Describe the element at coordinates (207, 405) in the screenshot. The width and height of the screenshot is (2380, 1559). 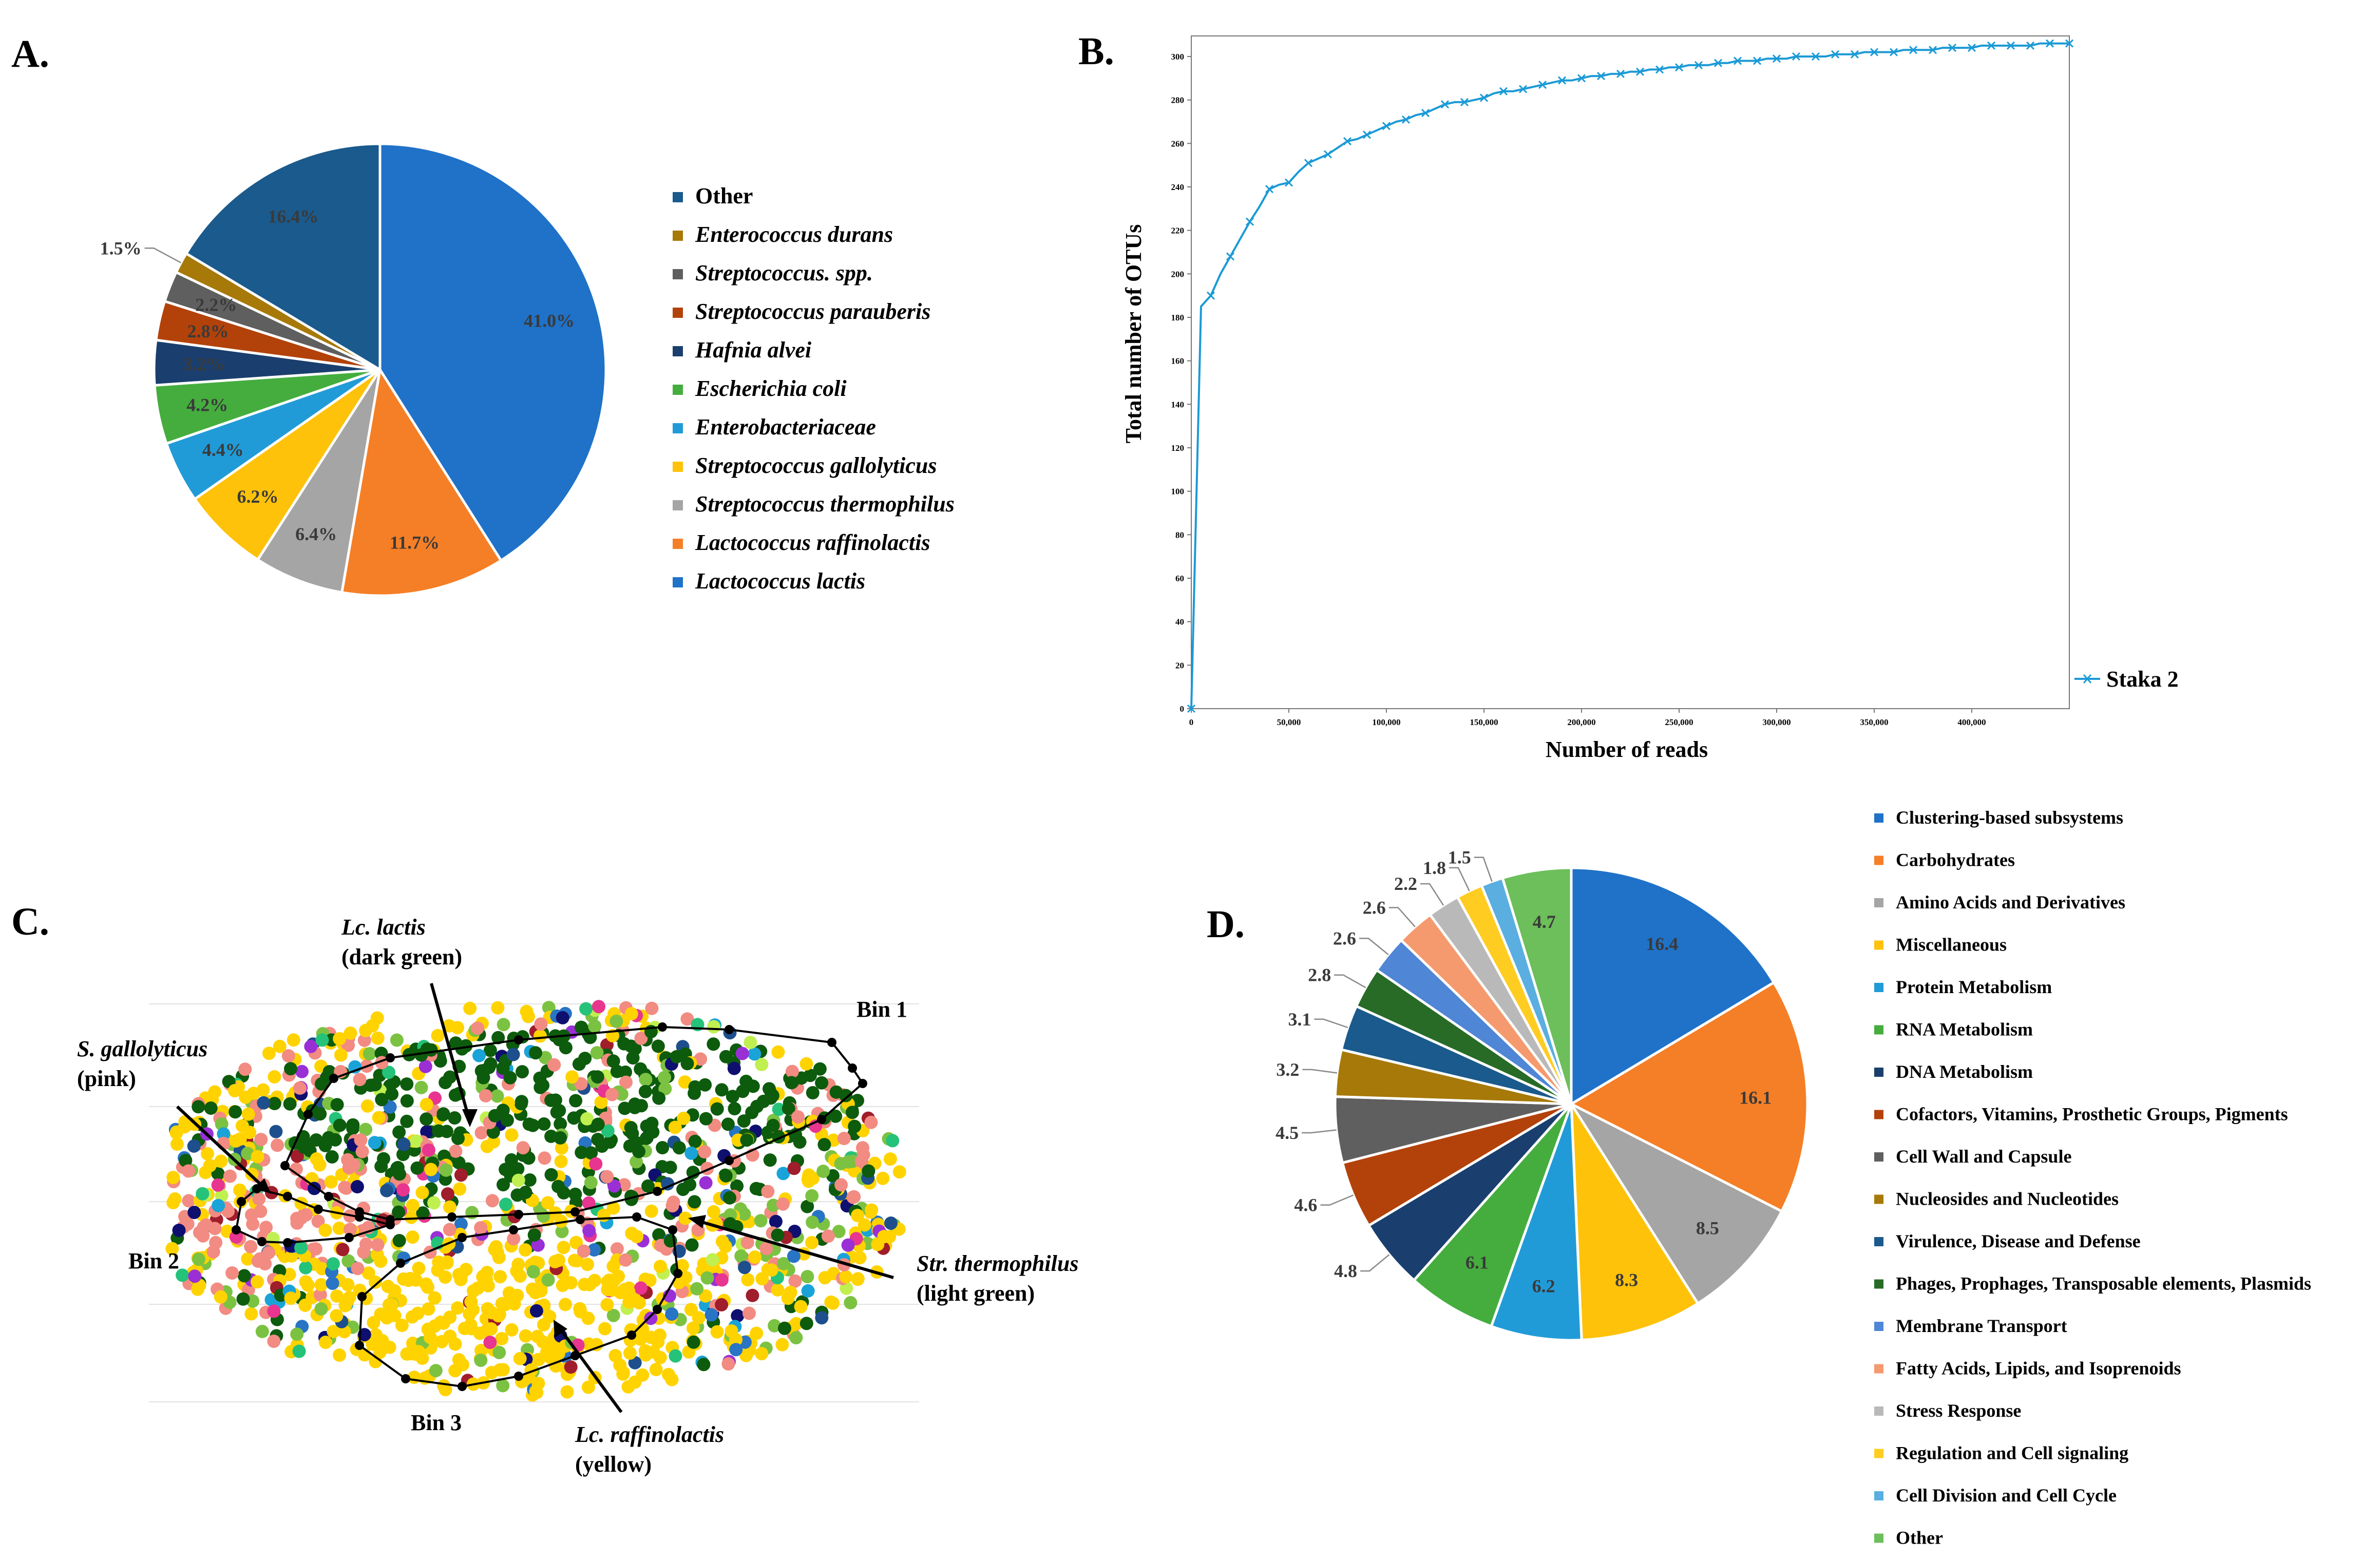
I see `pie-a-label-escherichia-coli: 4.2%` at that location.